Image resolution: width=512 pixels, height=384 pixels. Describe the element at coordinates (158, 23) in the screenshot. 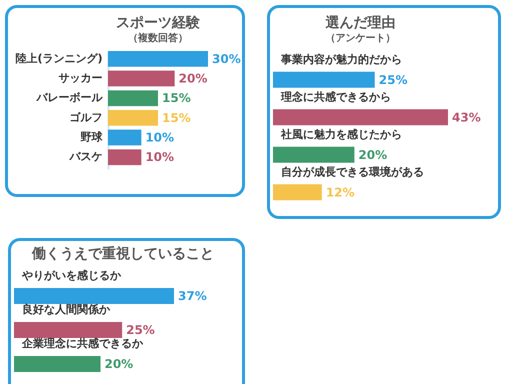

I see `chart-title: スポーツ経験` at that location.